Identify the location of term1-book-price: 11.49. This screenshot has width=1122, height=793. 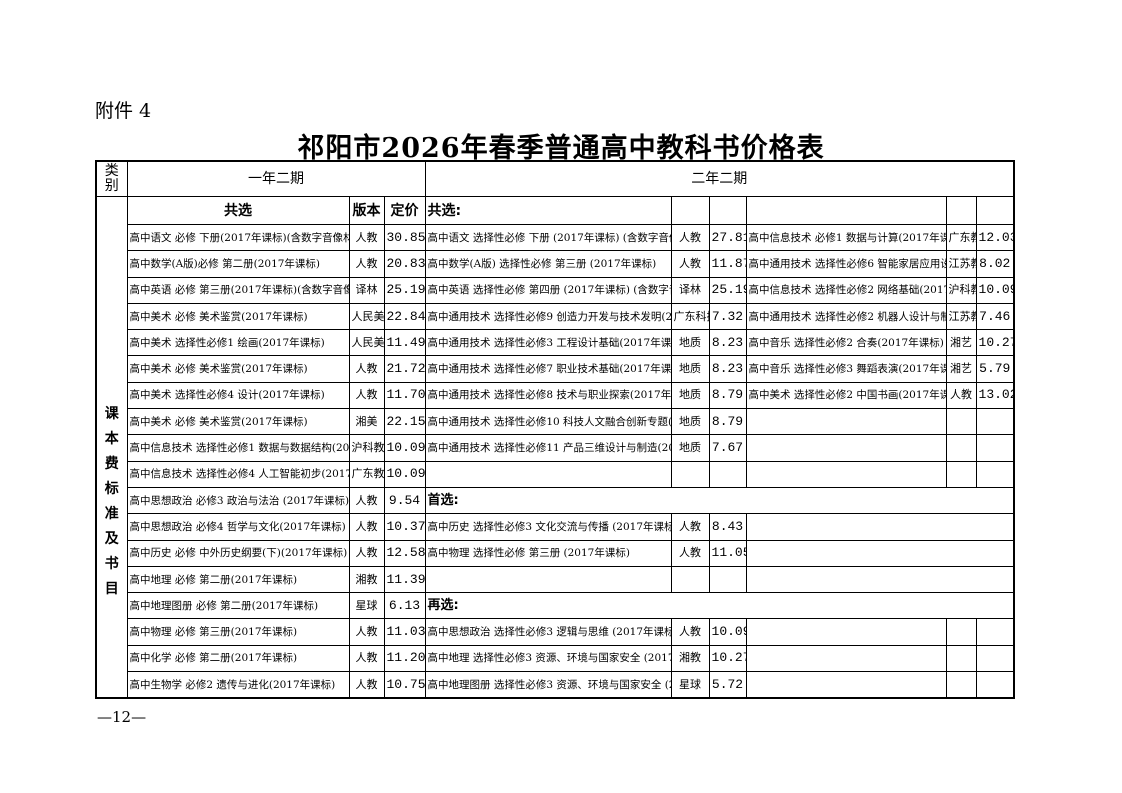
(404, 343).